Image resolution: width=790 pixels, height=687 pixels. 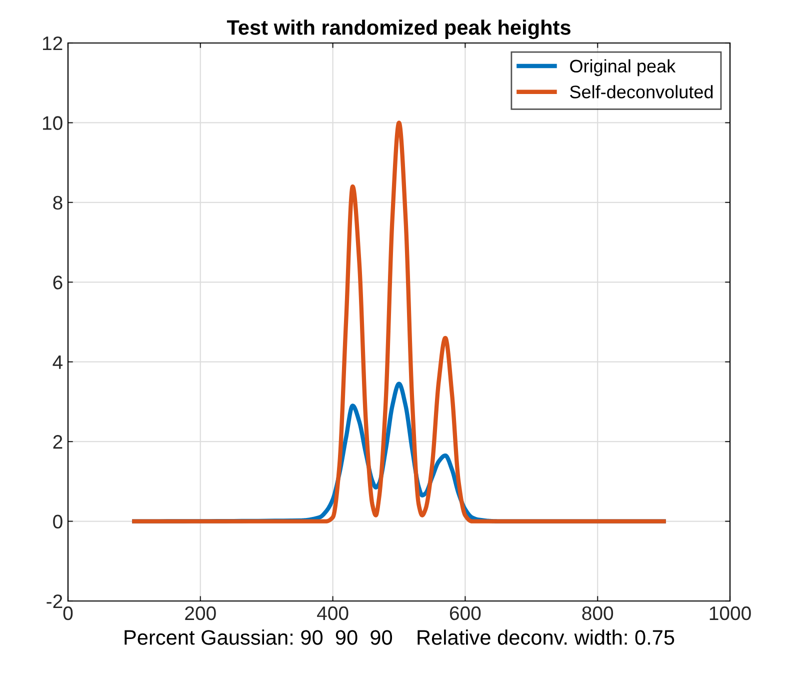 What do you see at coordinates (465, 613) in the screenshot?
I see `x-tick-label: 600` at bounding box center [465, 613].